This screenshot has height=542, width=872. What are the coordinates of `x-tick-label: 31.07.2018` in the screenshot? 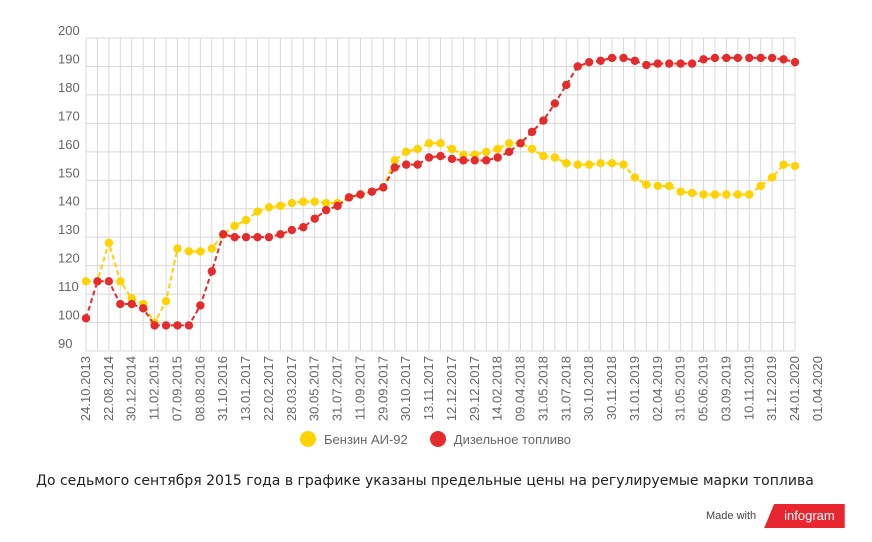 It's located at (565, 388).